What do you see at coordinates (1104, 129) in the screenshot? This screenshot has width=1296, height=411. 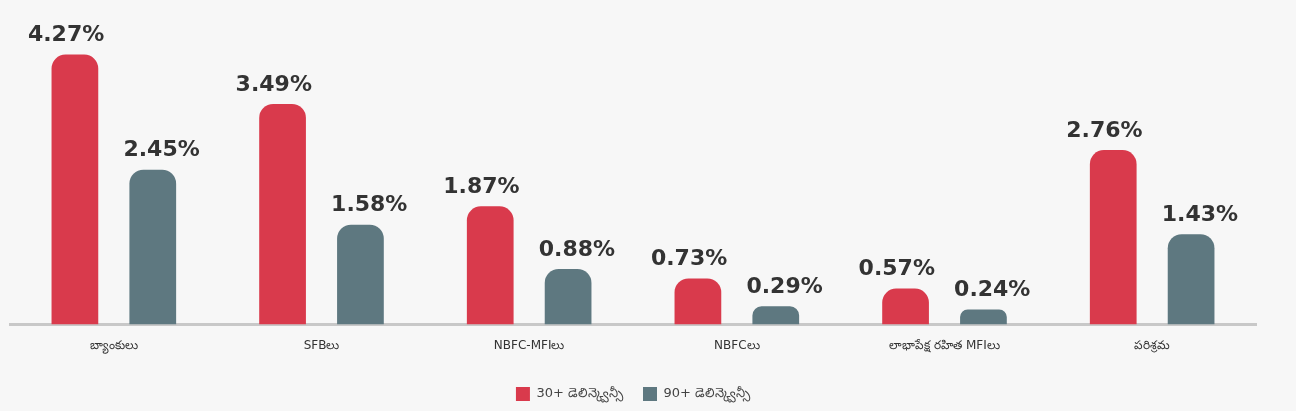 I see `data-label: 2.76%` at bounding box center [1104, 129].